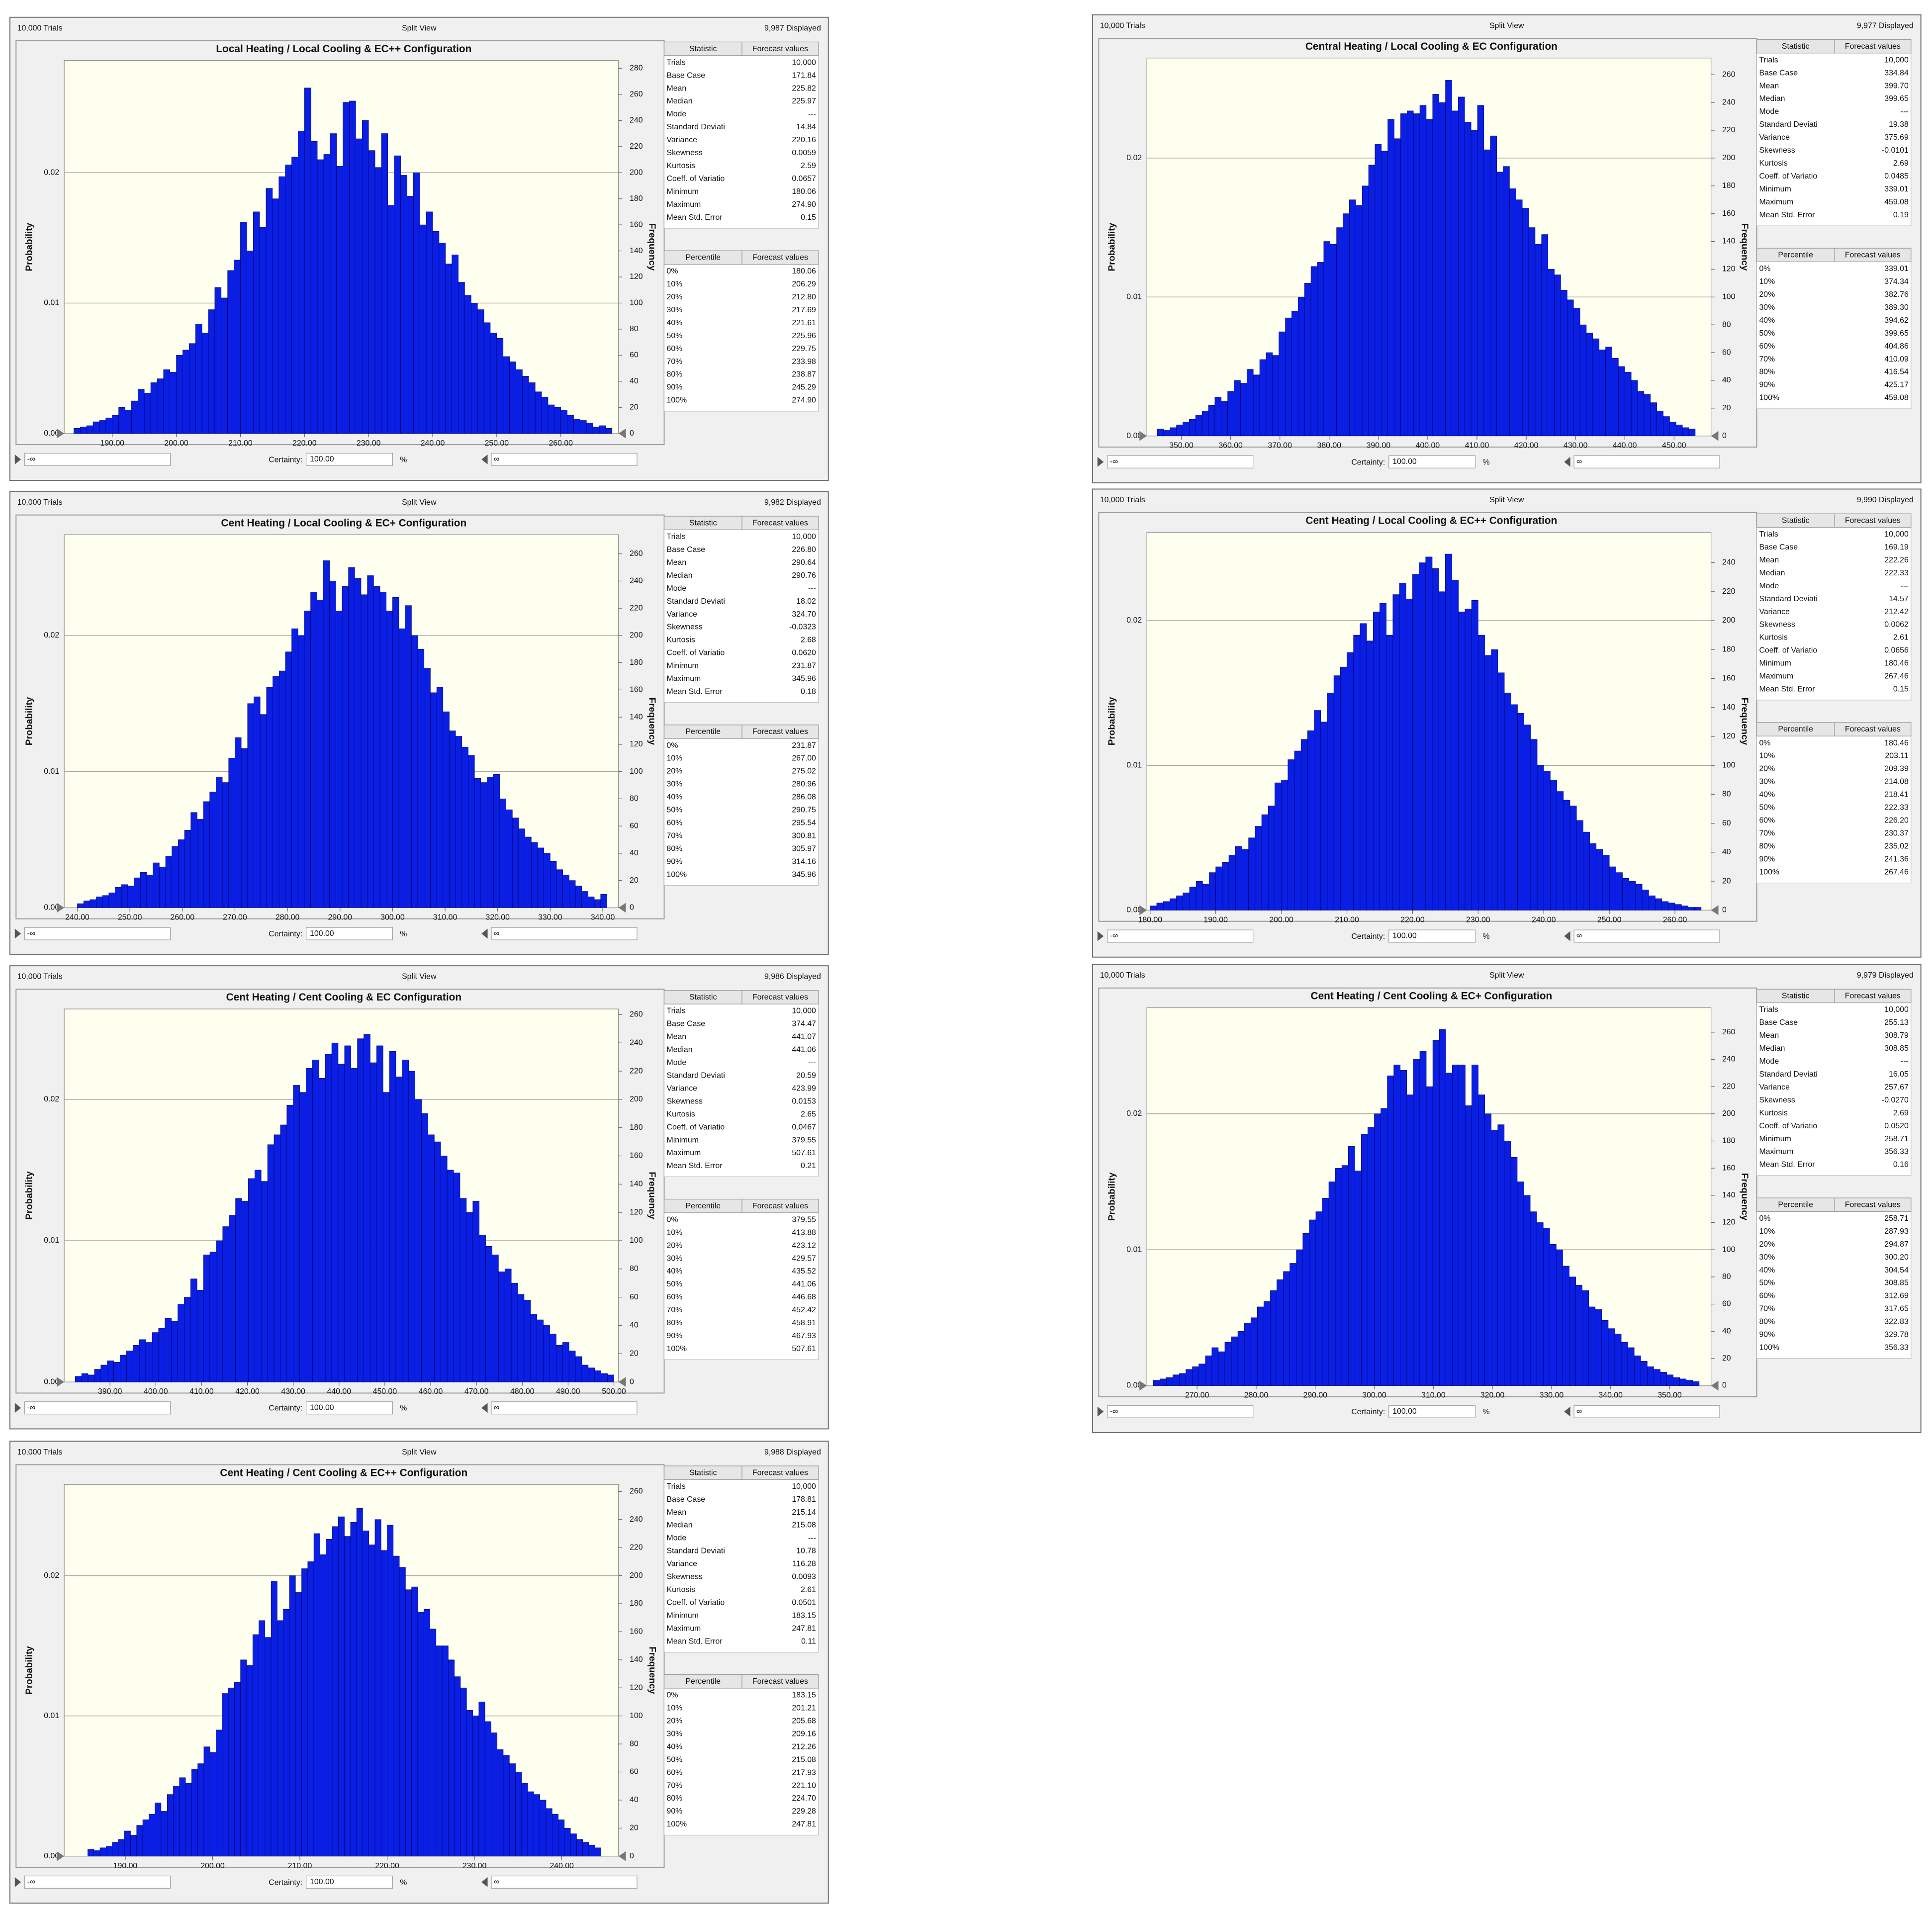  Describe the element at coordinates (1895, 150) in the screenshot. I see `statistics-value: -0.0101` at that location.